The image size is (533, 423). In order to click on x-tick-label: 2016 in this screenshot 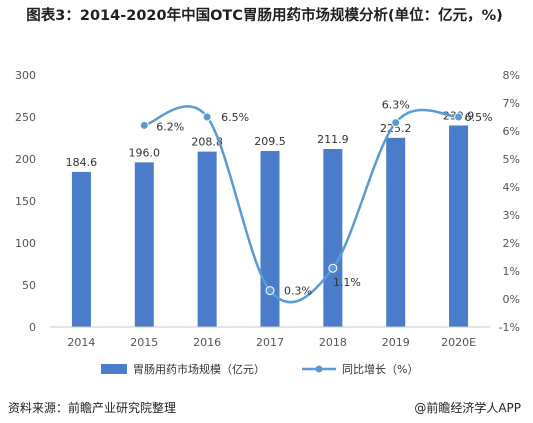, I will do `click(207, 342)`.